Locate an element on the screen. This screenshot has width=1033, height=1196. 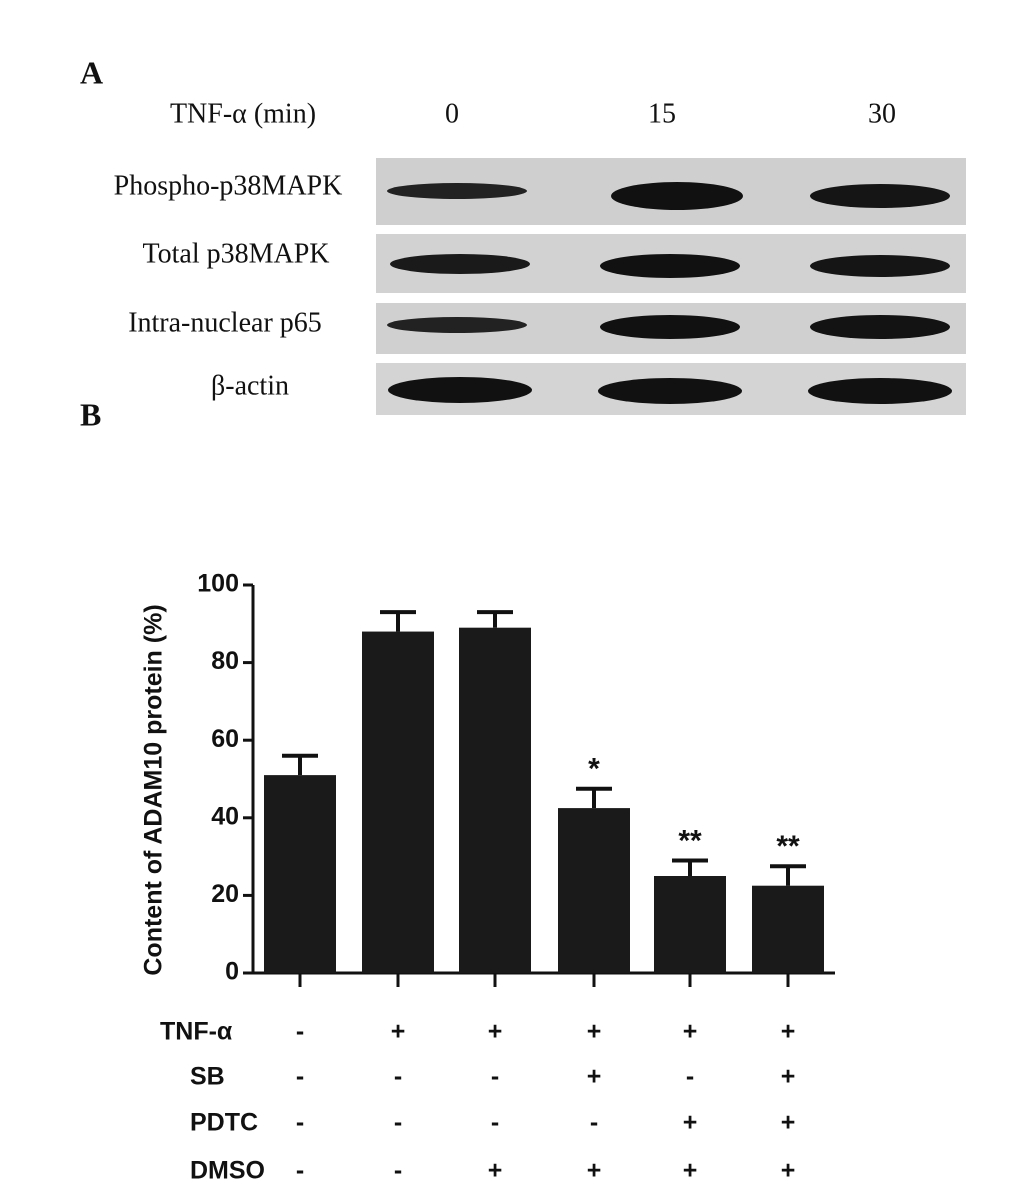
row-label: β-actin is located at coordinates (250, 385).